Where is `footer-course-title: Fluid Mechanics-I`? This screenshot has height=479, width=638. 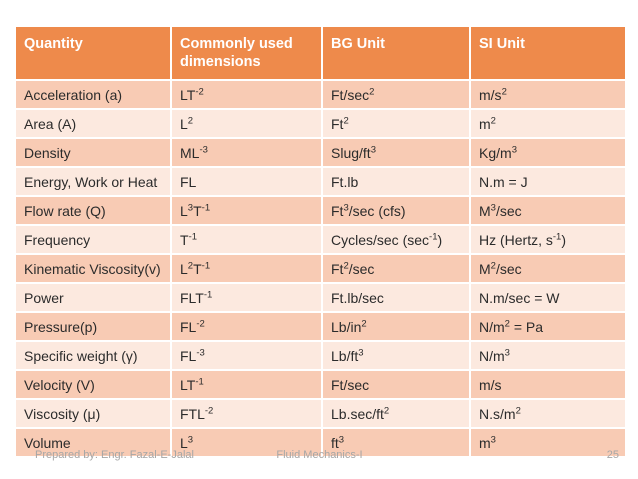 footer-course-title: Fluid Mechanics-I is located at coordinates (319, 455).